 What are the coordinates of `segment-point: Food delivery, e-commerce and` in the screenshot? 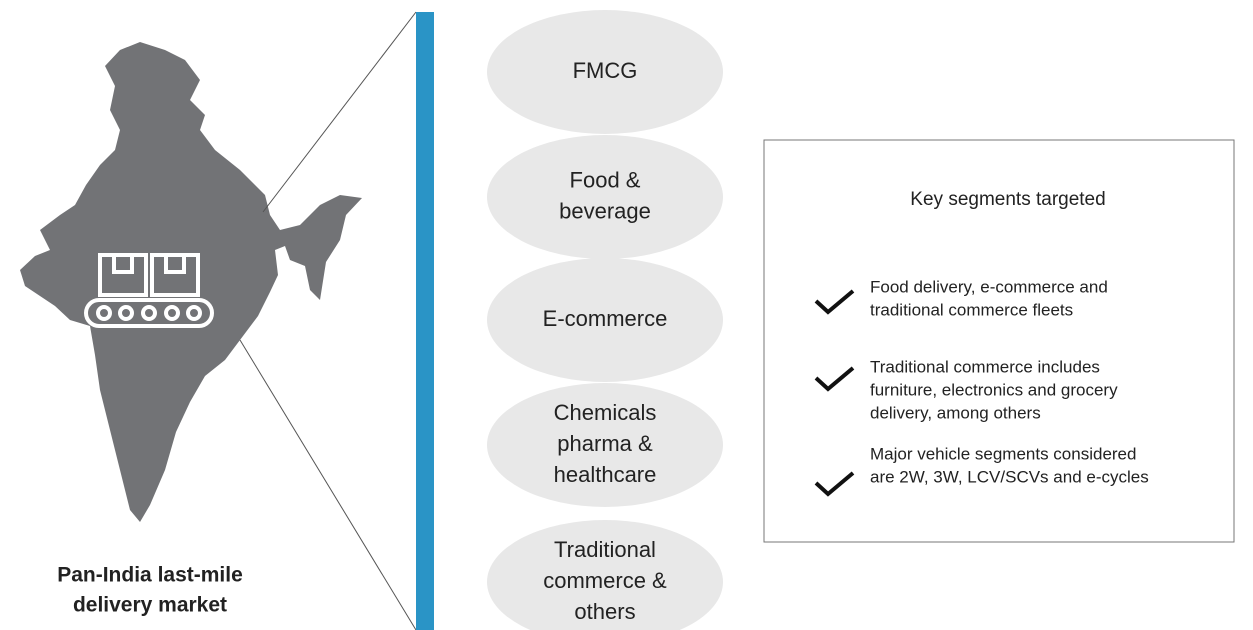 It's located at (989, 286).